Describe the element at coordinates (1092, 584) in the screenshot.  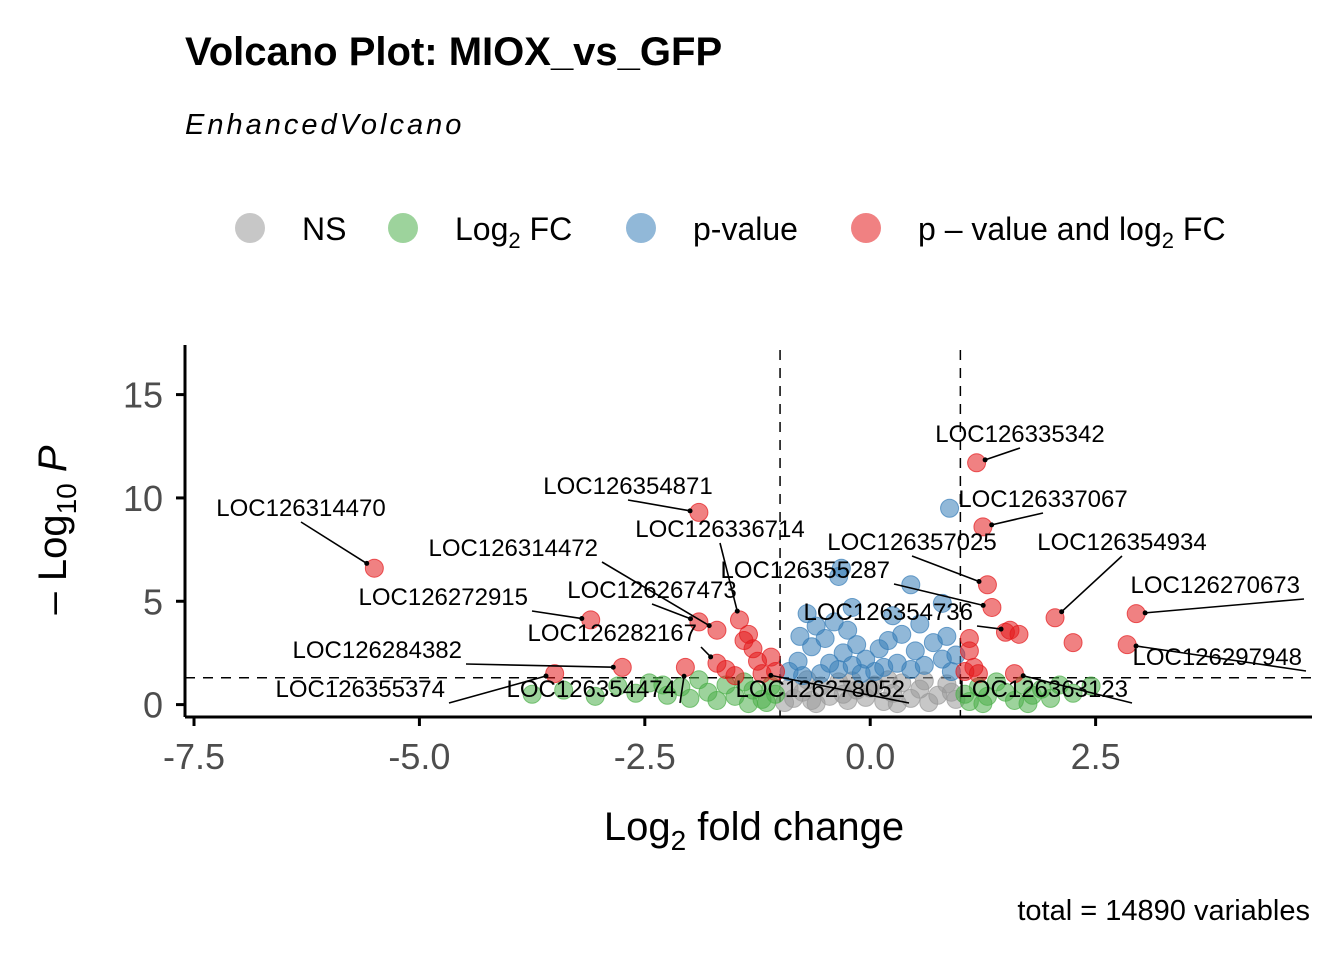
I see `connector-loc126354934` at that location.